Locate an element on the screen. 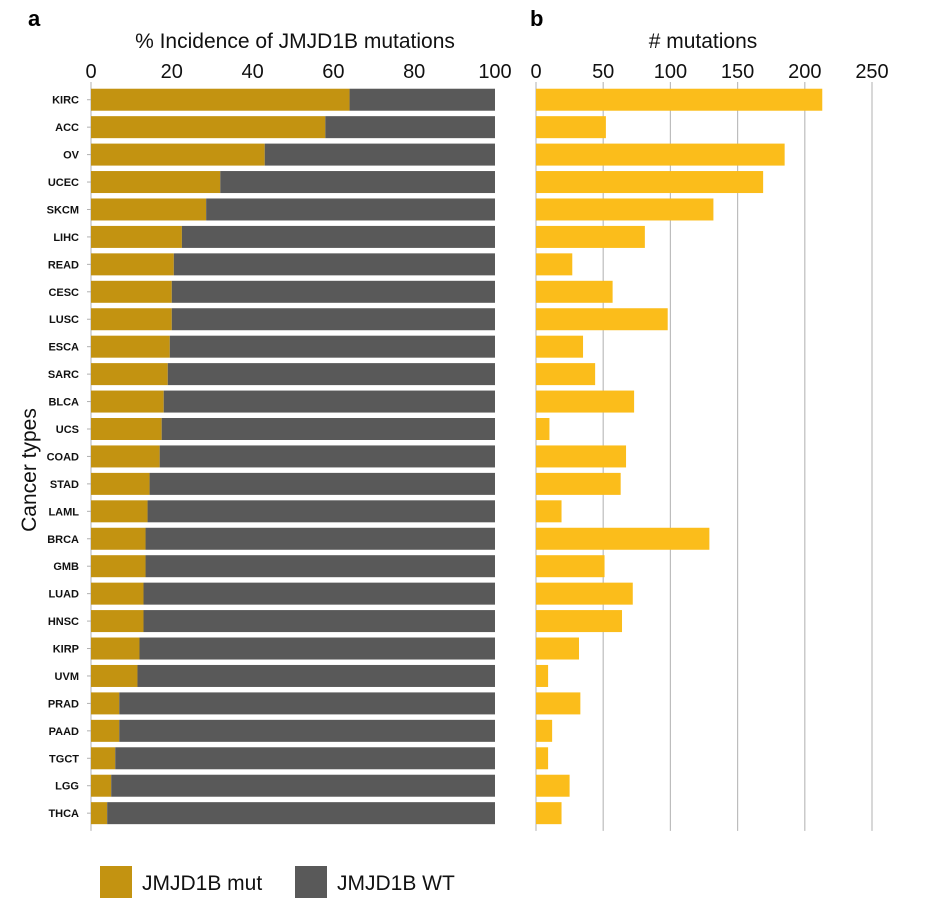 This screenshot has width=935, height=899. legend-swatch-wt is located at coordinates (311, 882).